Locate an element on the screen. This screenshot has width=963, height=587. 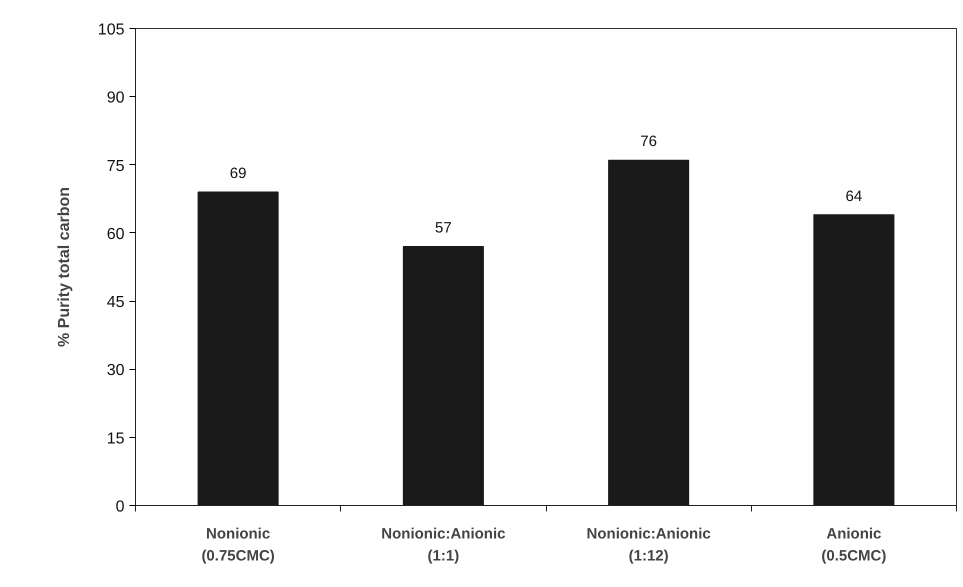
y-tick-label: 60 is located at coordinates (115, 234).